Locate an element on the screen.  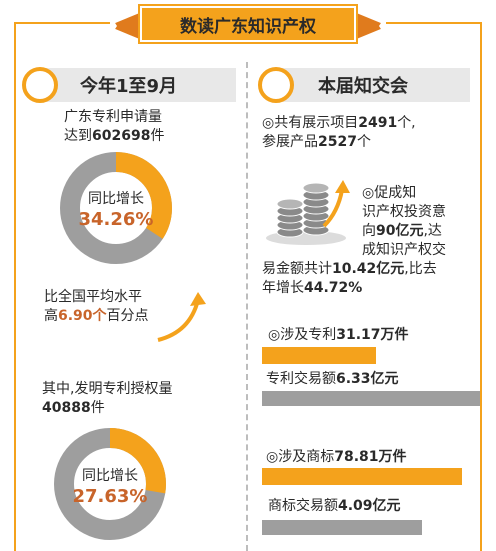
patent-trade-label: 专利交易额6.33亿元 is located at coordinates (332, 379).